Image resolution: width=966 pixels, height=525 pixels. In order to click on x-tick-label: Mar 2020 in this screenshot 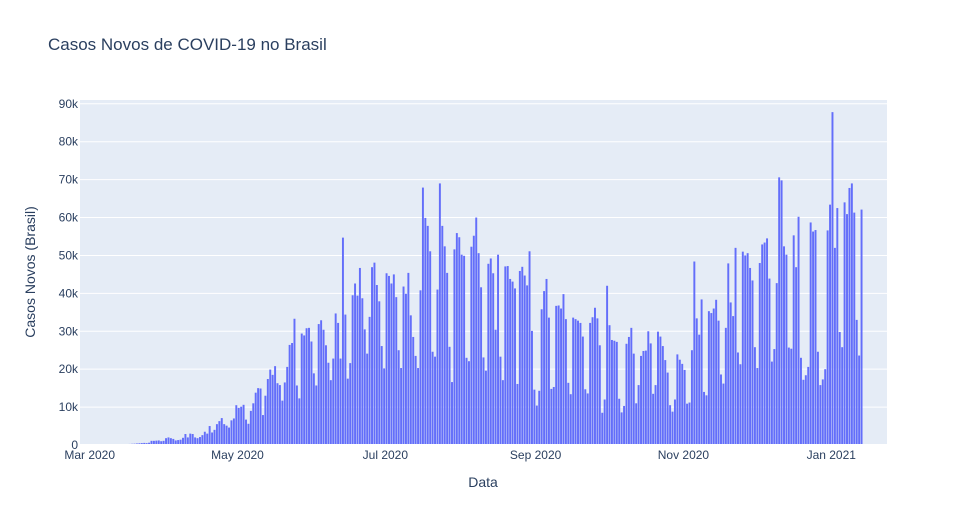, I will do `click(89, 455)`.